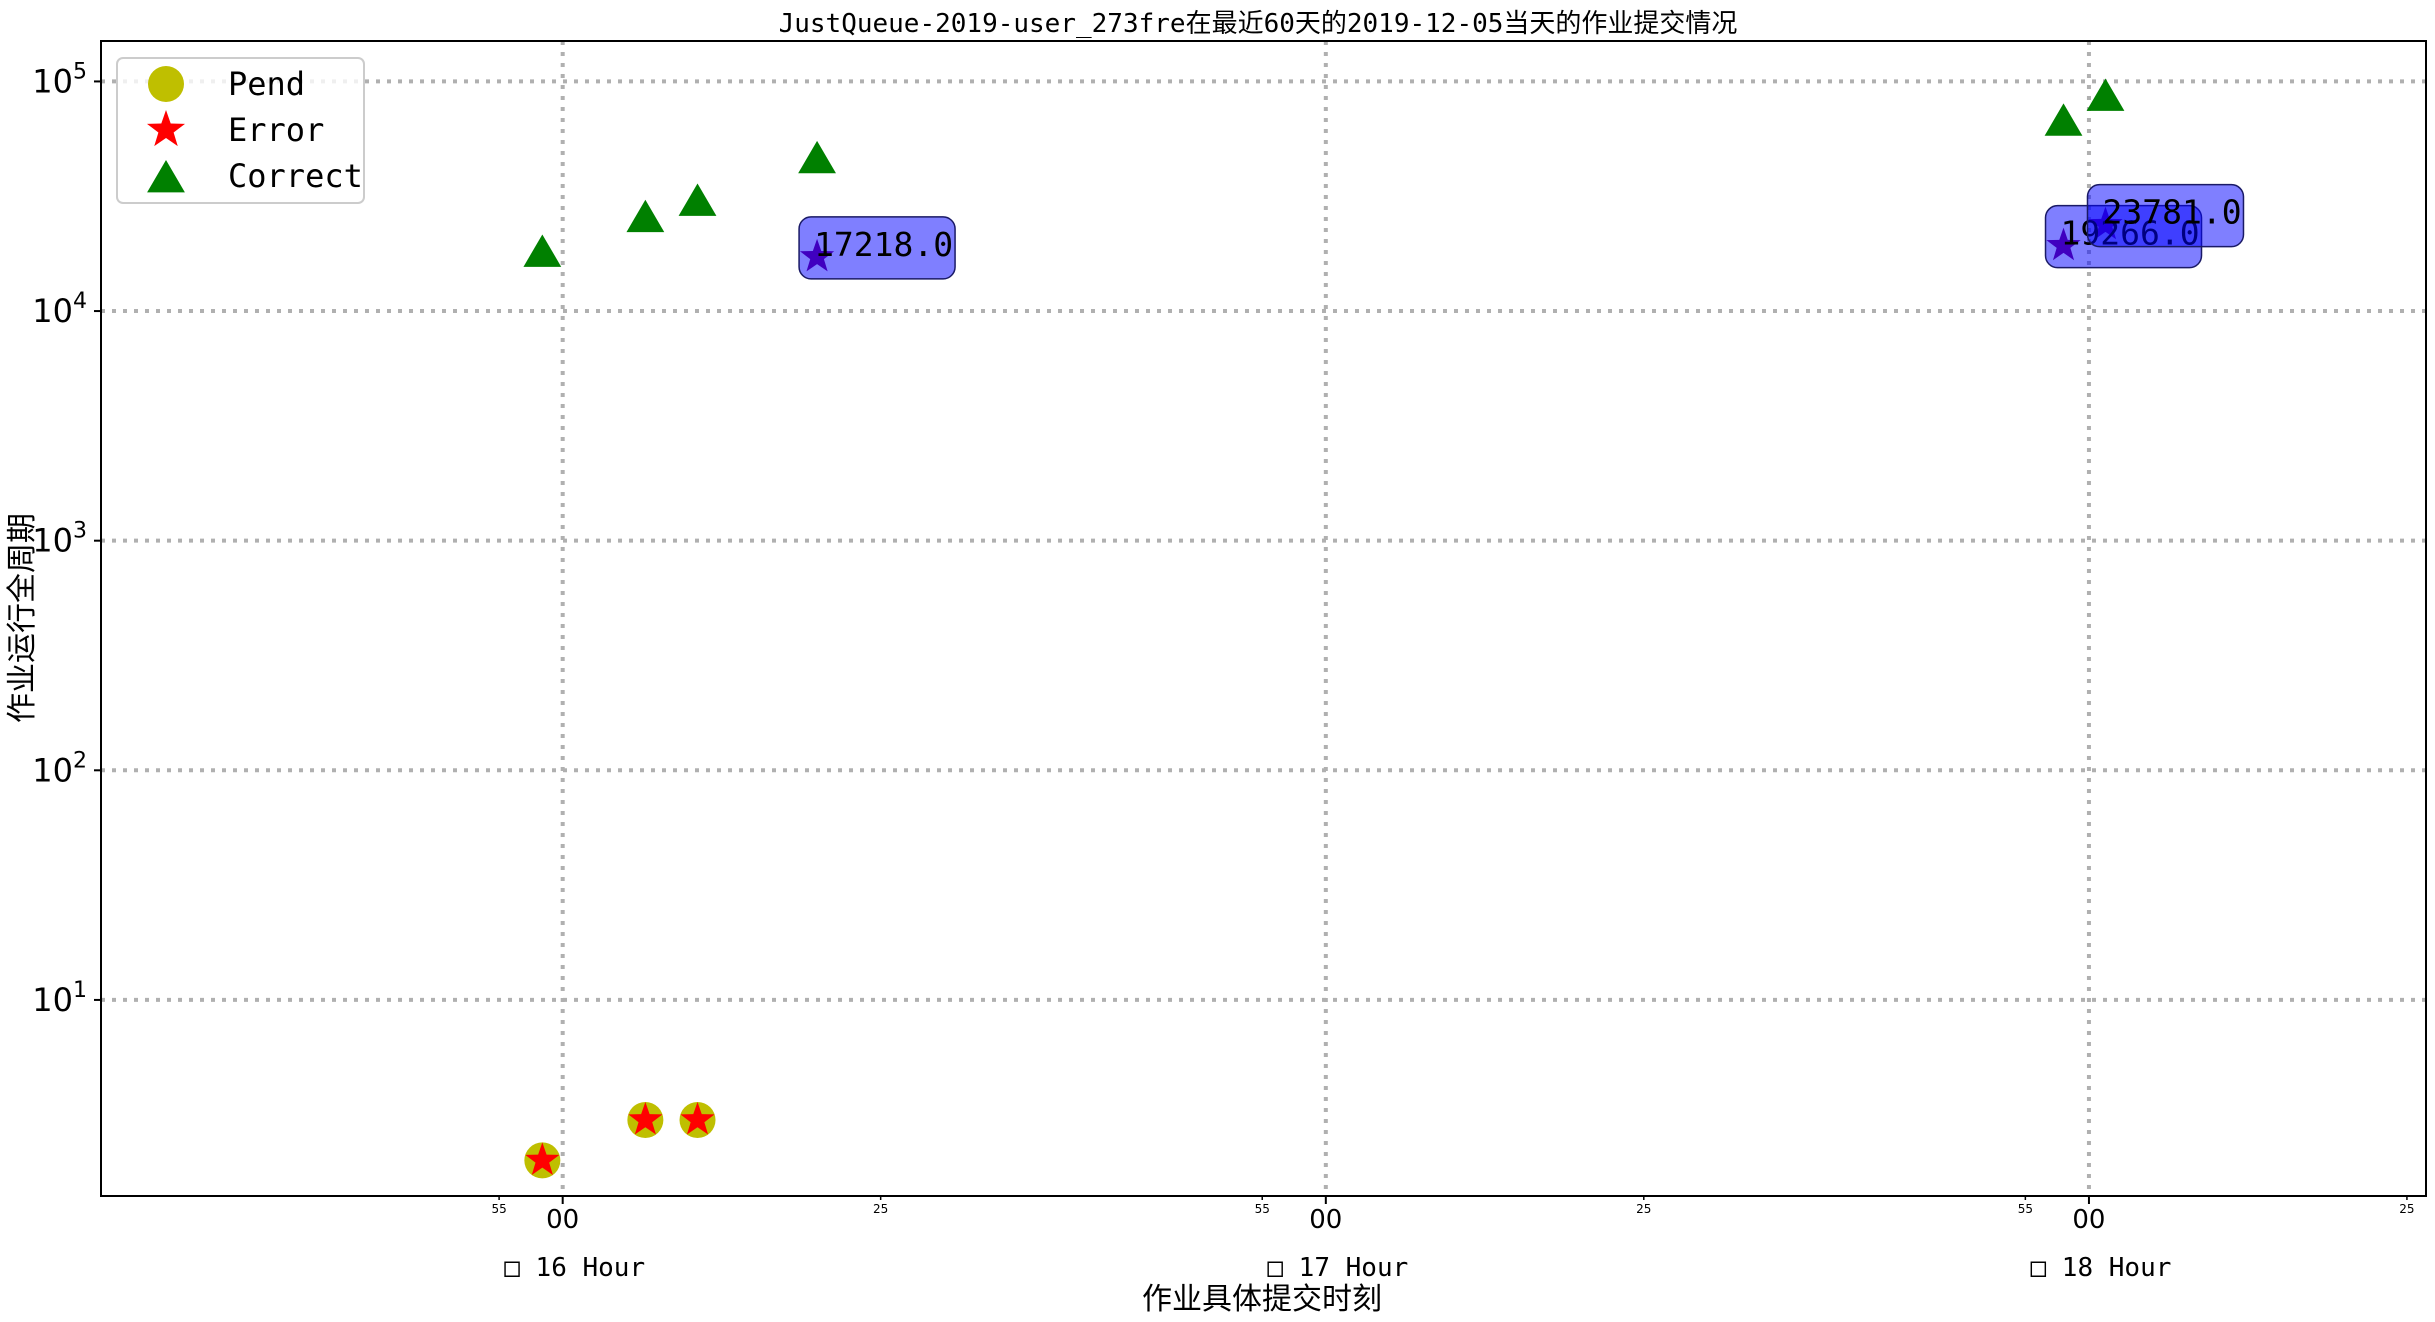 The image size is (2435, 1322). What do you see at coordinates (2101, 1268) in the screenshot?
I see `hour-label: □ 18 Hour` at bounding box center [2101, 1268].